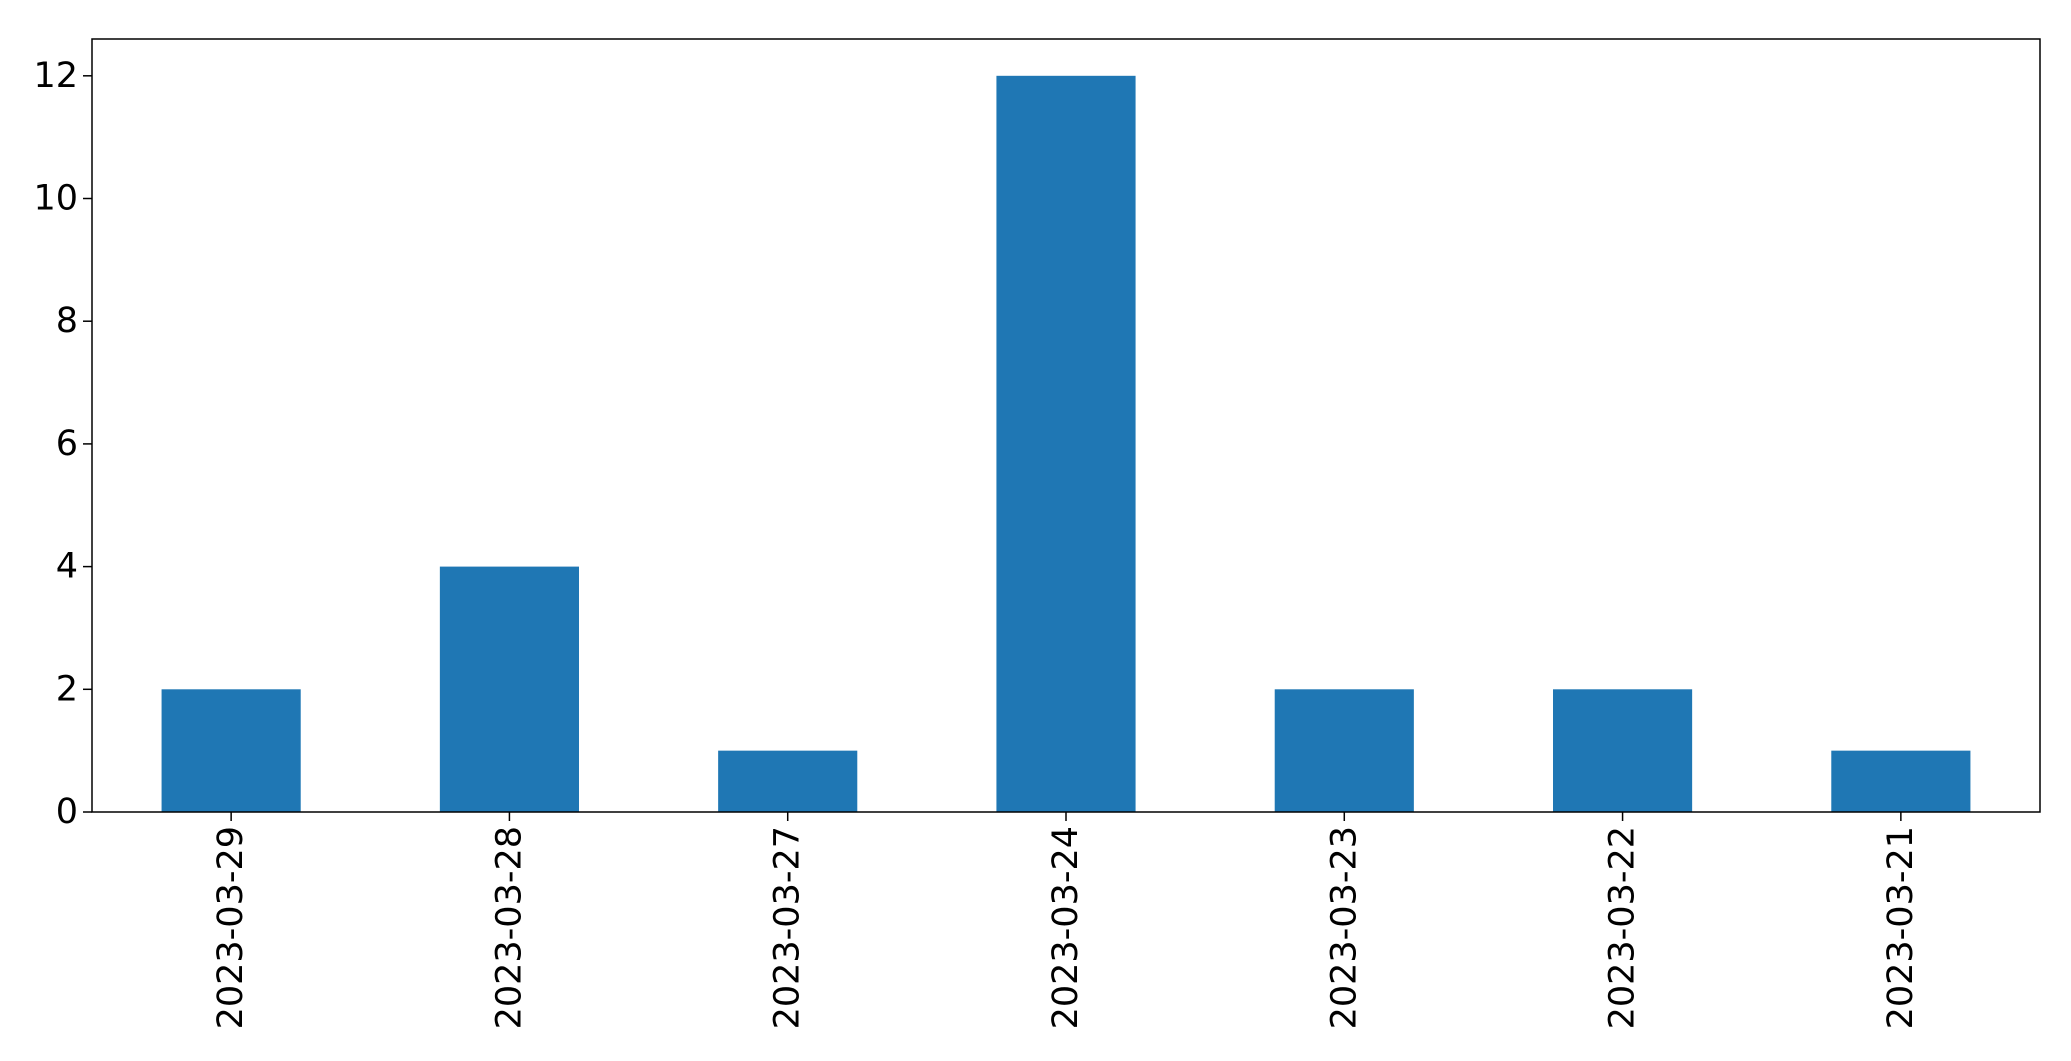  I want to click on y-tick-label: 8, so click(67, 321).